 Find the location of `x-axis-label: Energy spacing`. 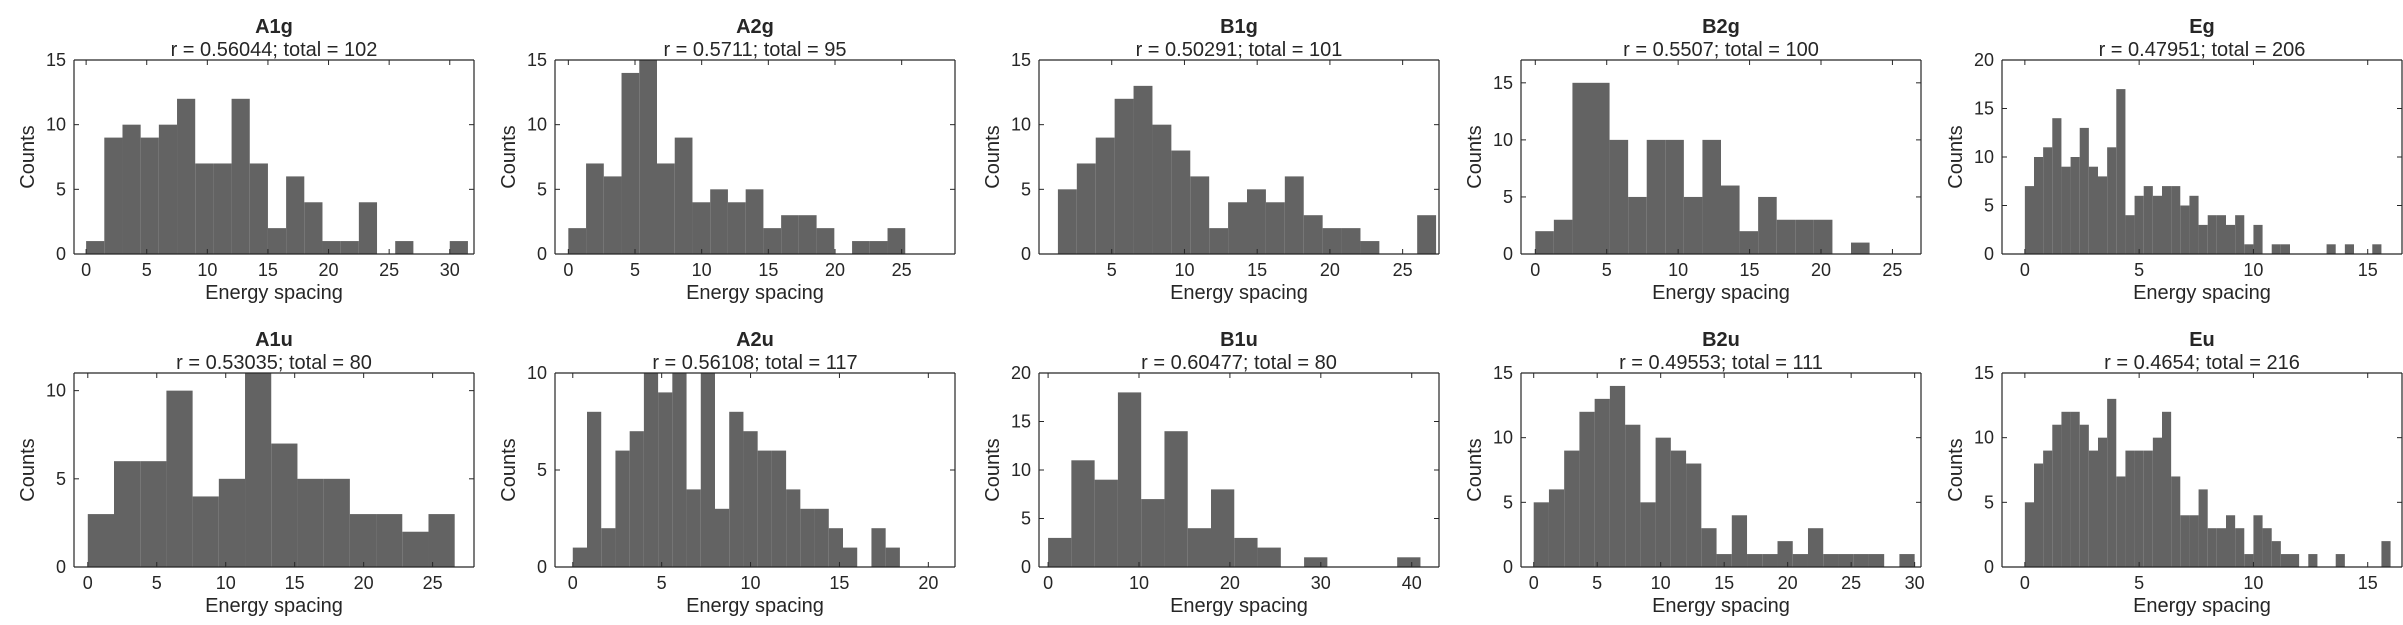

x-axis-label: Energy spacing is located at coordinates (274, 606).